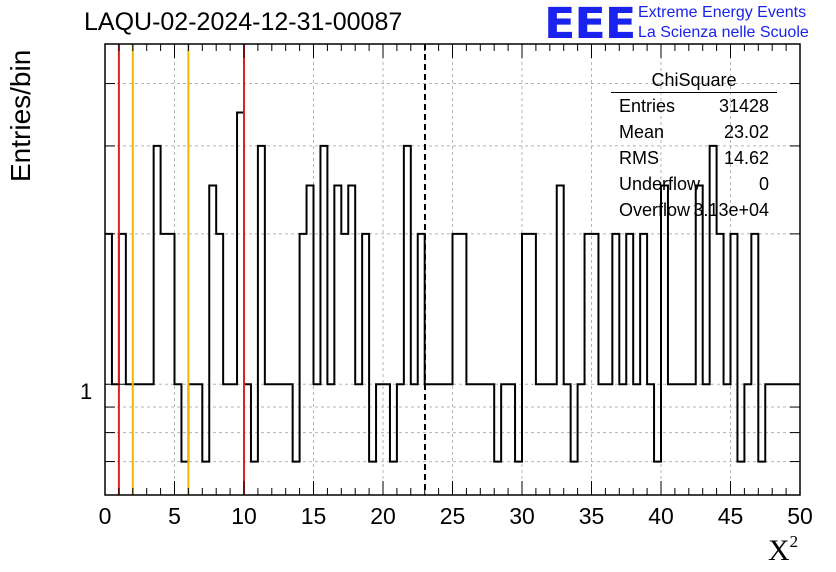 This screenshot has height=572, width=836. Describe the element at coordinates (746, 158) in the screenshot. I see `stats-value: 14.62` at that location.